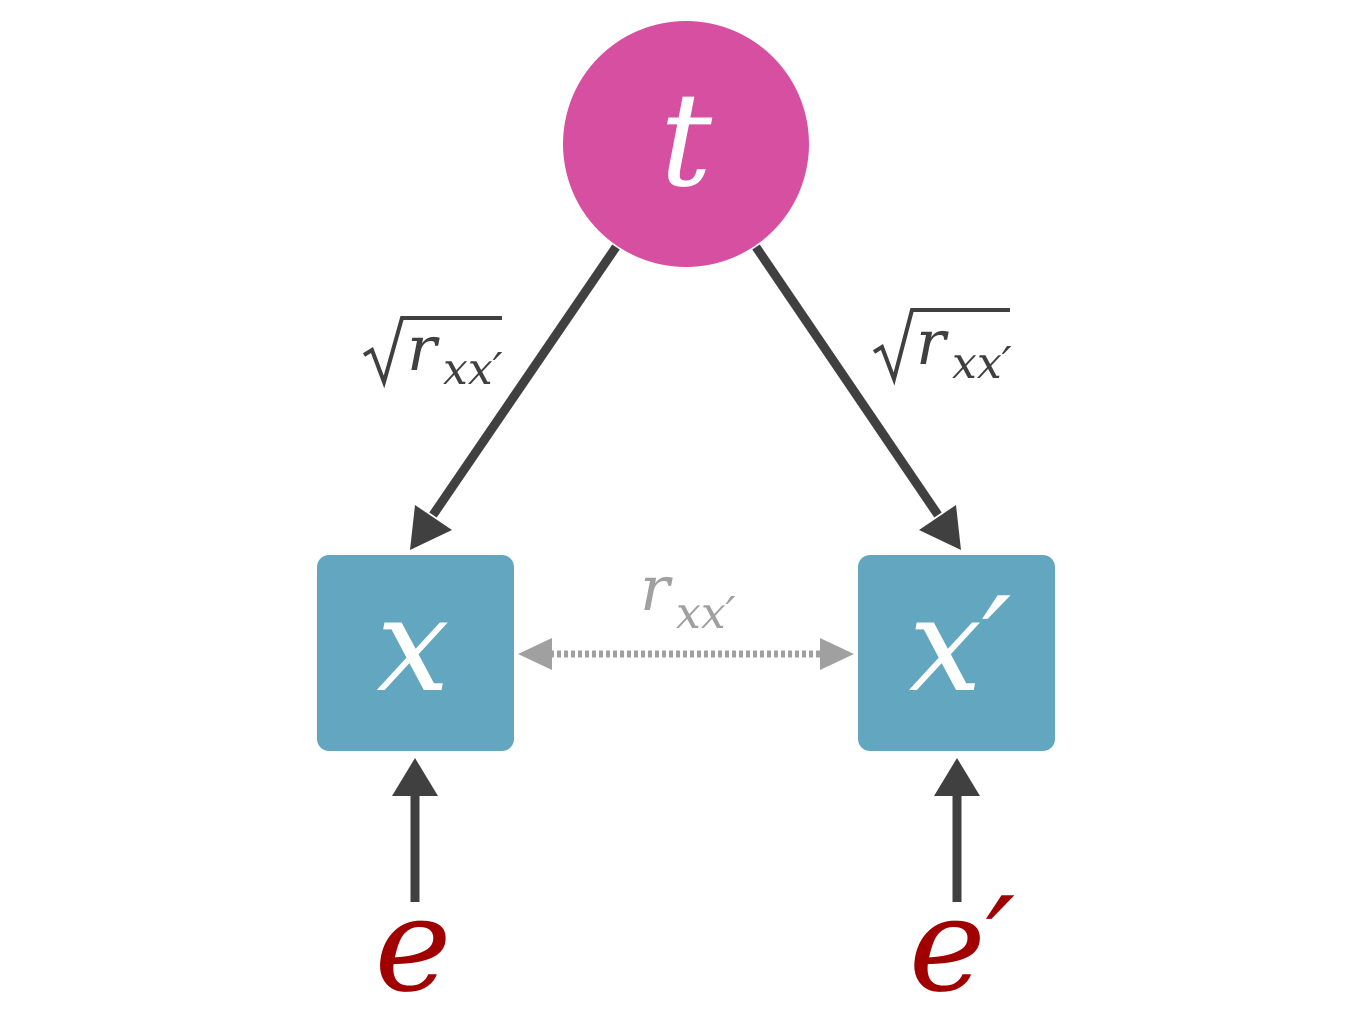 The height and width of the screenshot is (1017, 1372). I want to click on right-loading-arrow, so click(856, 397).